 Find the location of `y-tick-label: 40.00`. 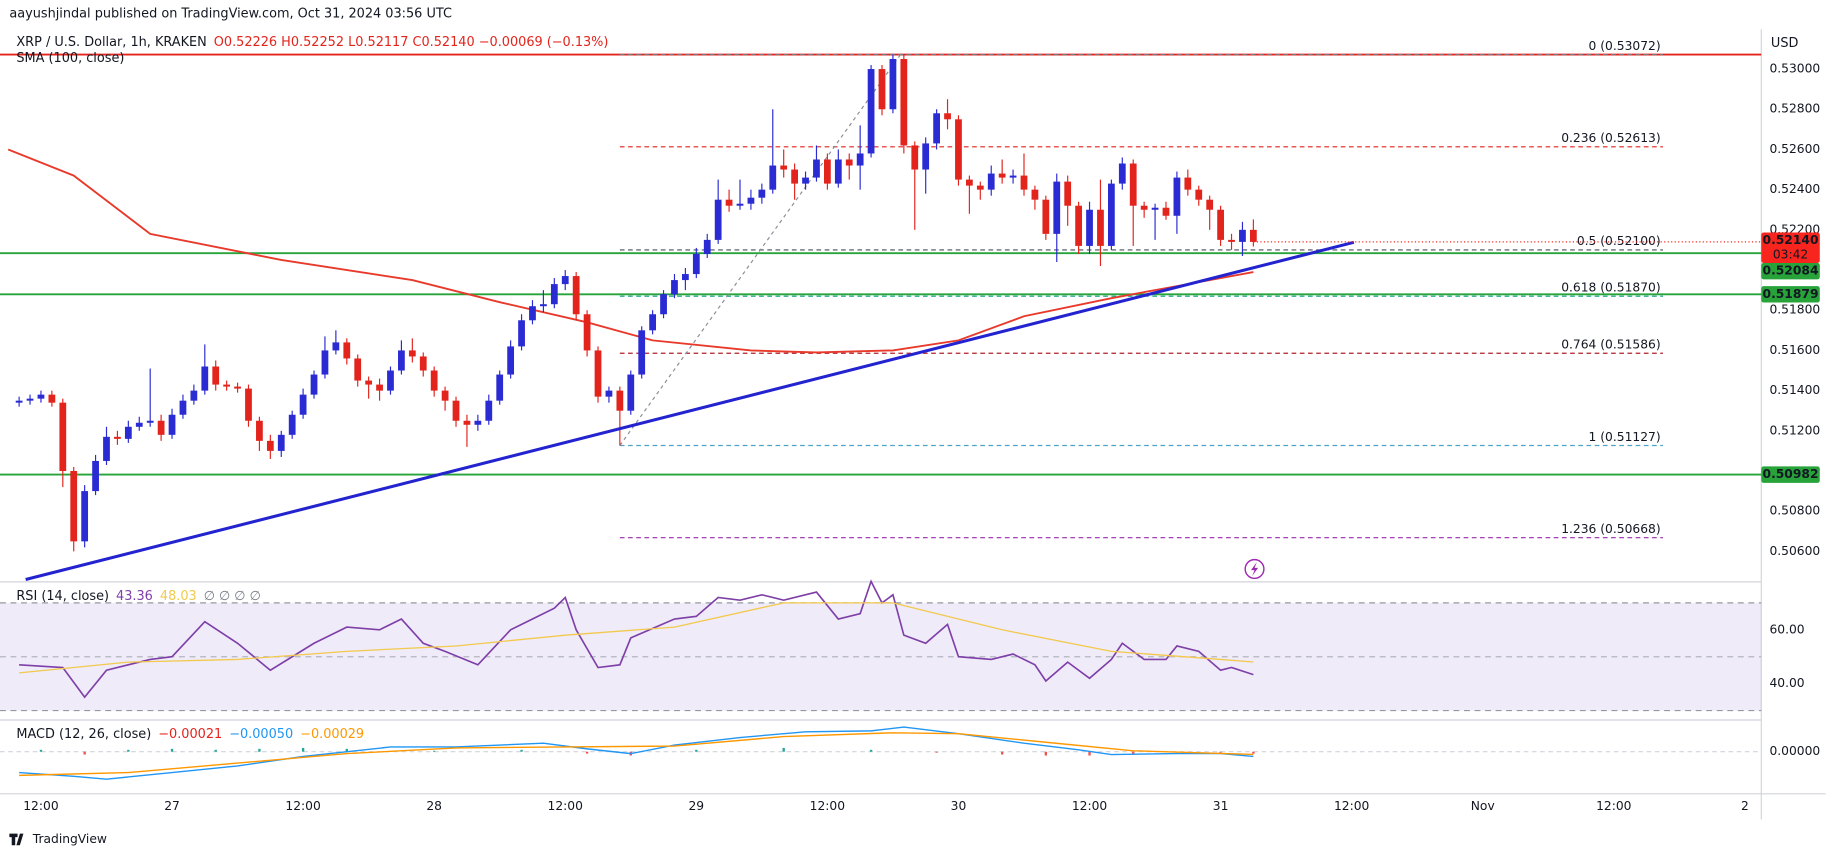

y-tick-label: 40.00 is located at coordinates (1786, 683).